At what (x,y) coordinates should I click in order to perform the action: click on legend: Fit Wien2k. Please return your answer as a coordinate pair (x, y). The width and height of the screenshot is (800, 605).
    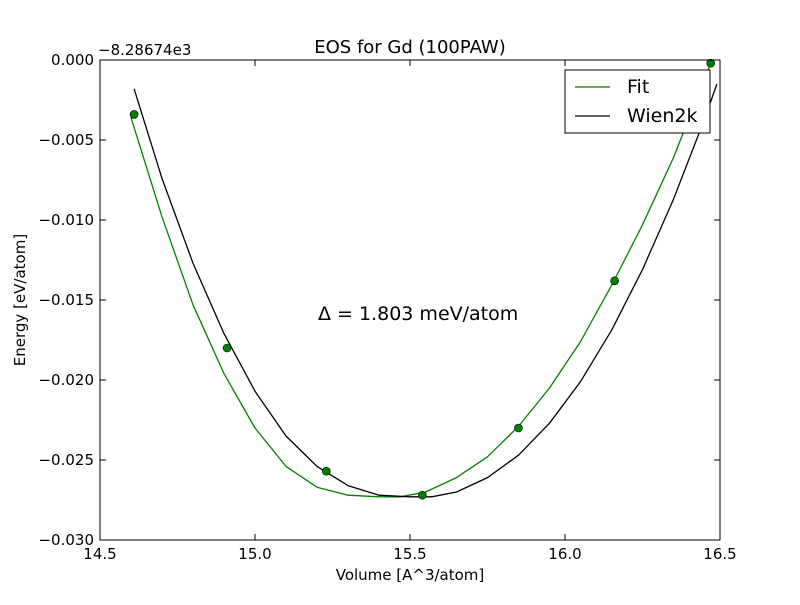
    Looking at the image, I should click on (637, 101).